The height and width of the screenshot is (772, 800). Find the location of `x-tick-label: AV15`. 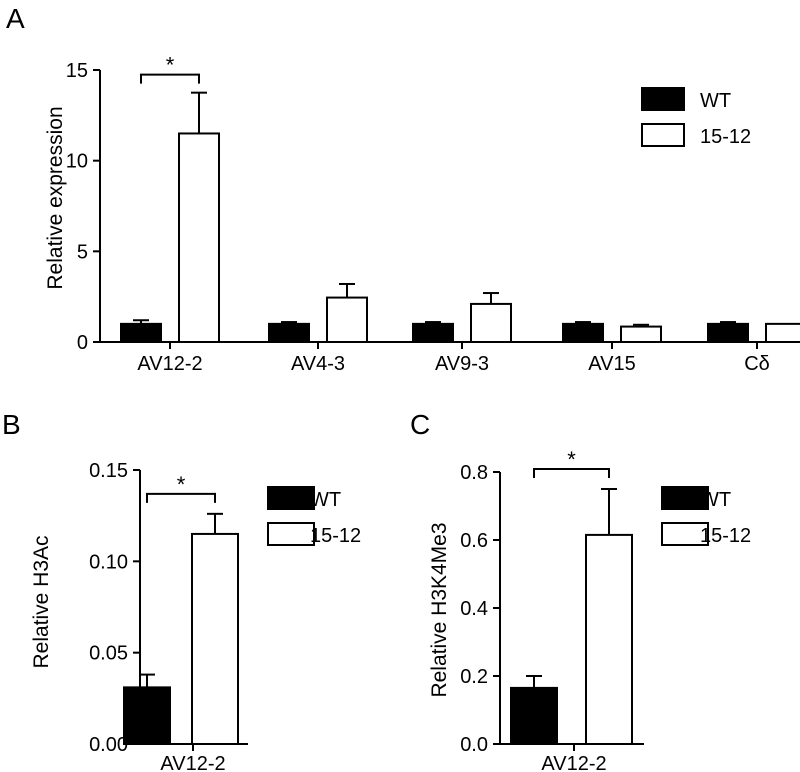

x-tick-label: AV15 is located at coordinates (611, 364).